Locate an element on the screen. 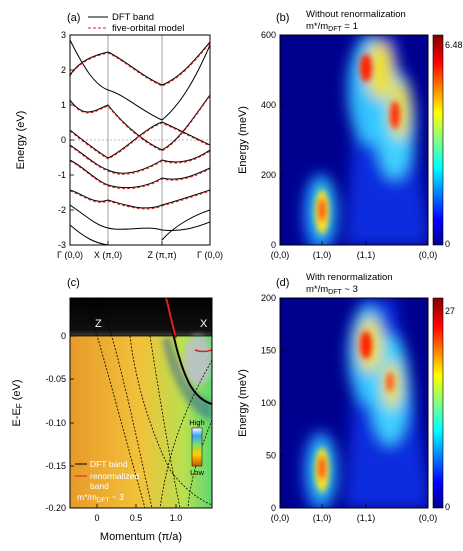  panel-d-colorbar is located at coordinates (438, 403).